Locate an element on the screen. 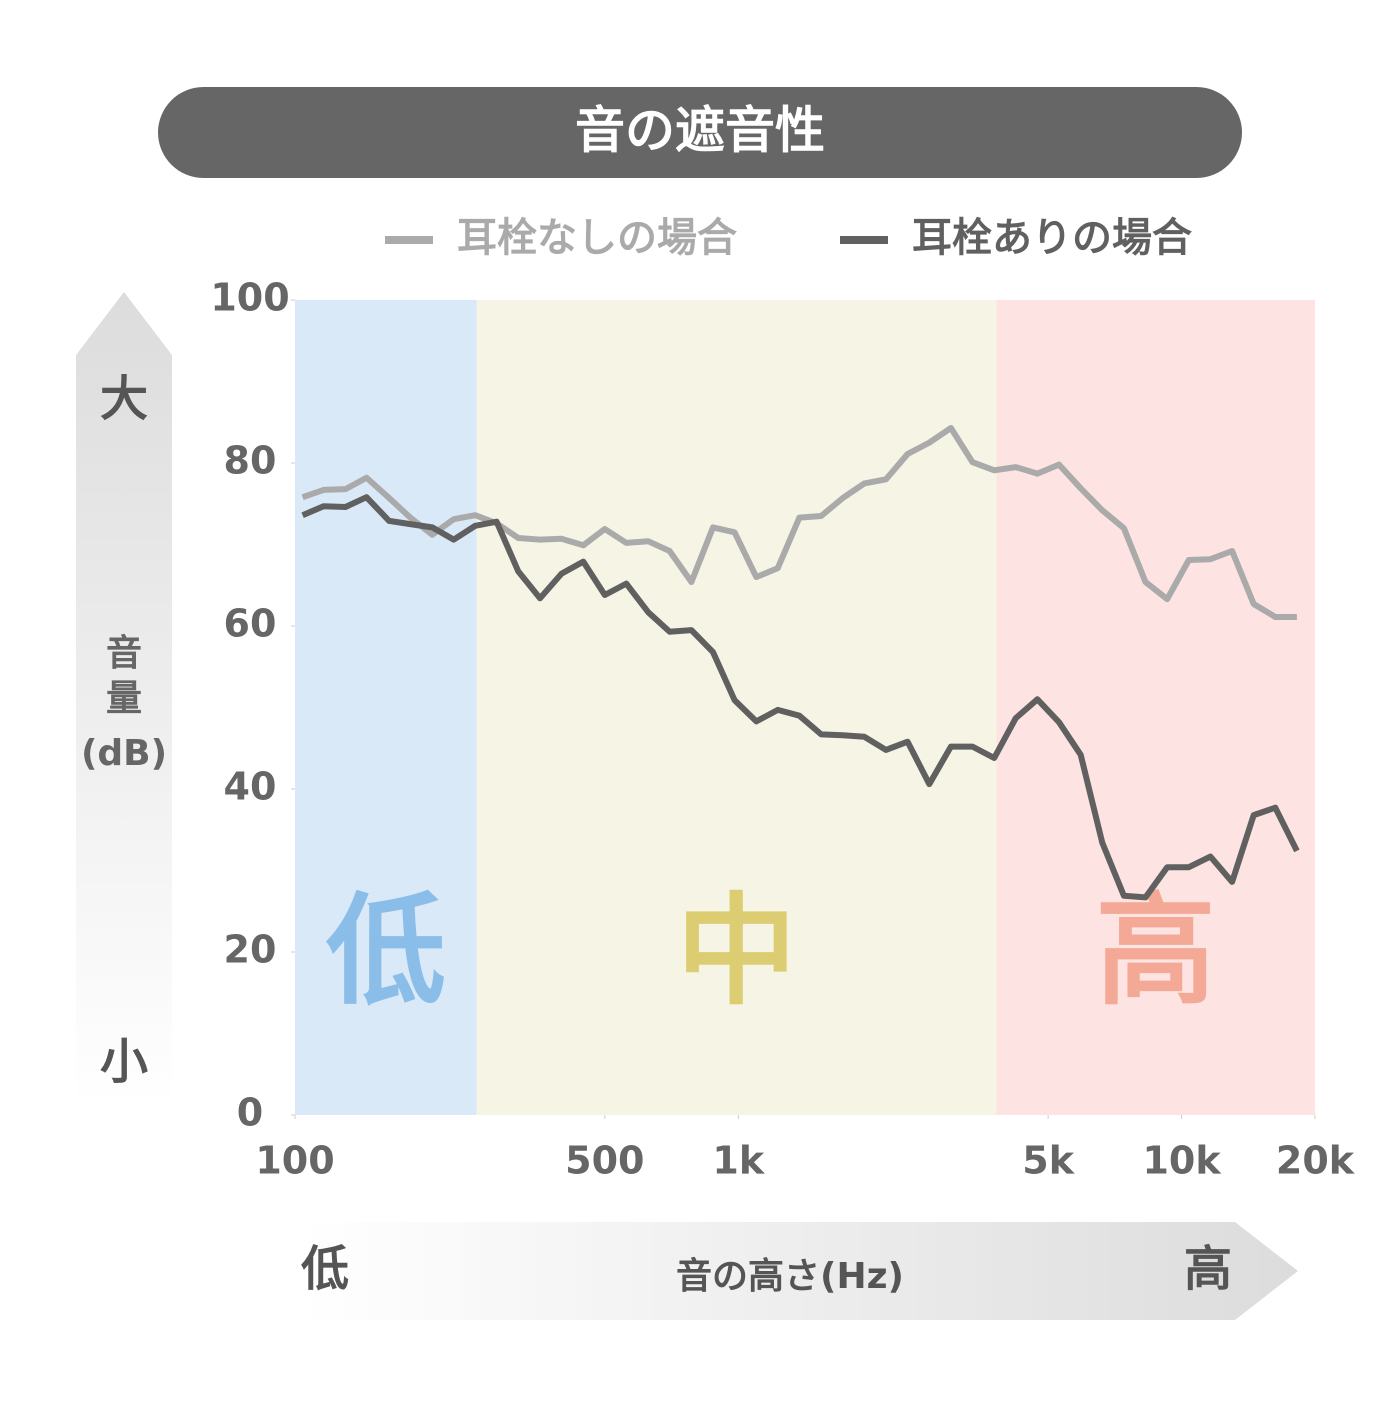  y-tick-label: 20 is located at coordinates (250, 950).